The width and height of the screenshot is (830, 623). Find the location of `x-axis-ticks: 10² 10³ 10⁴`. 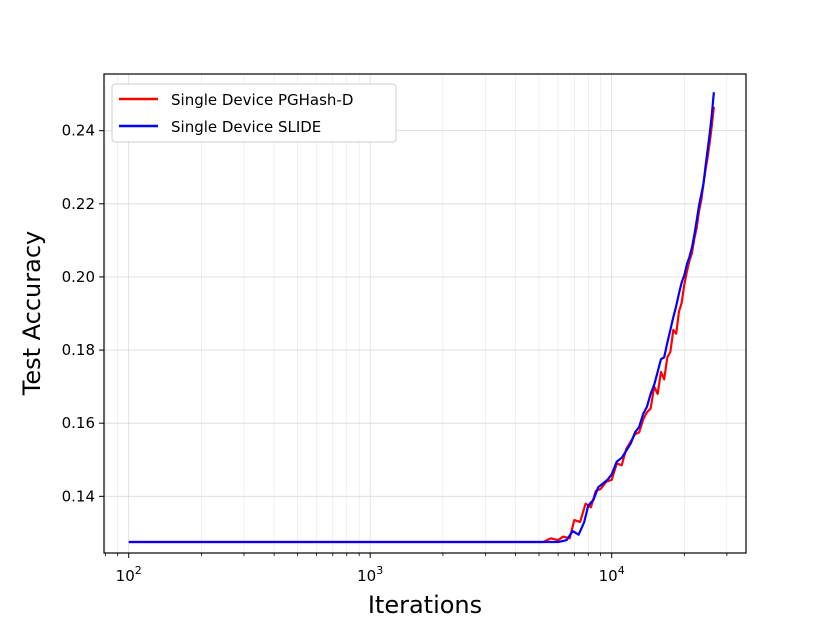

x-axis-ticks: 10² 10³ 10⁴ is located at coordinates (416, 569).